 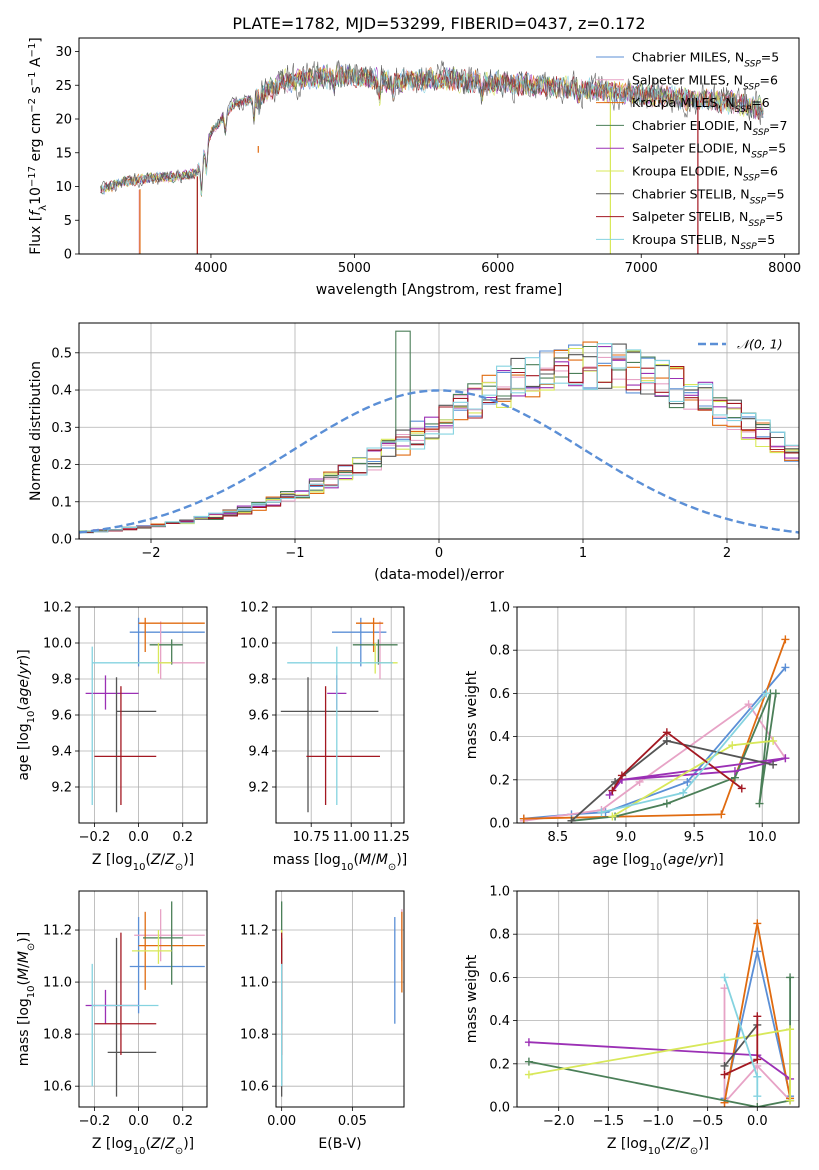 What do you see at coordinates (472, 998) in the screenshot?
I see `y-axis-label: mass weight` at bounding box center [472, 998].